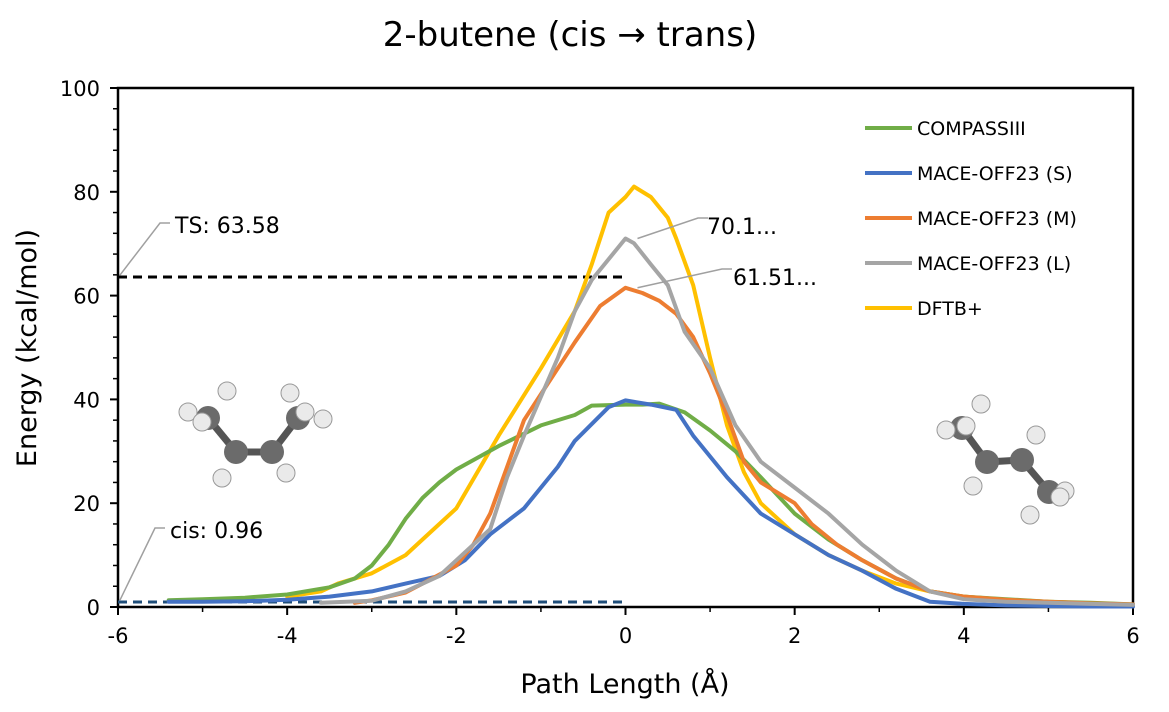 The width and height of the screenshot is (1169, 712). I want to click on legend-label-mace-off23-l: MACE-OFF23 (L), so click(994, 264).